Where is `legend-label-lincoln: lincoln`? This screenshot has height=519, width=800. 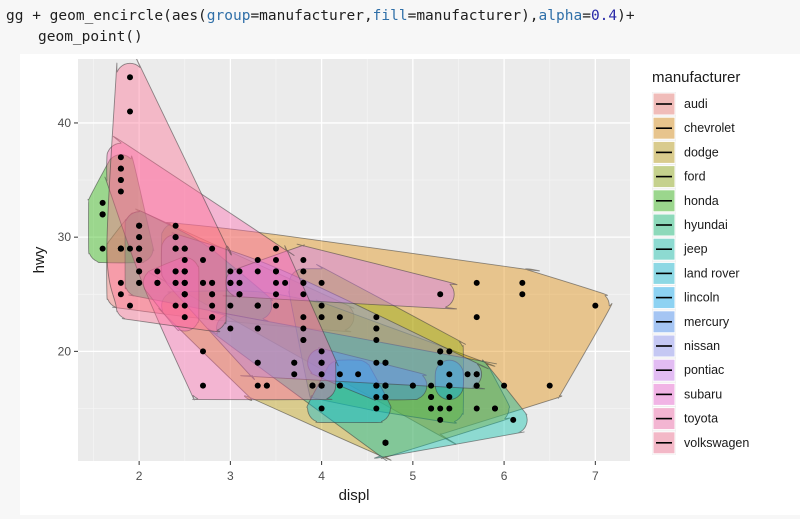 legend-label-lincoln: lincoln is located at coordinates (701, 298).